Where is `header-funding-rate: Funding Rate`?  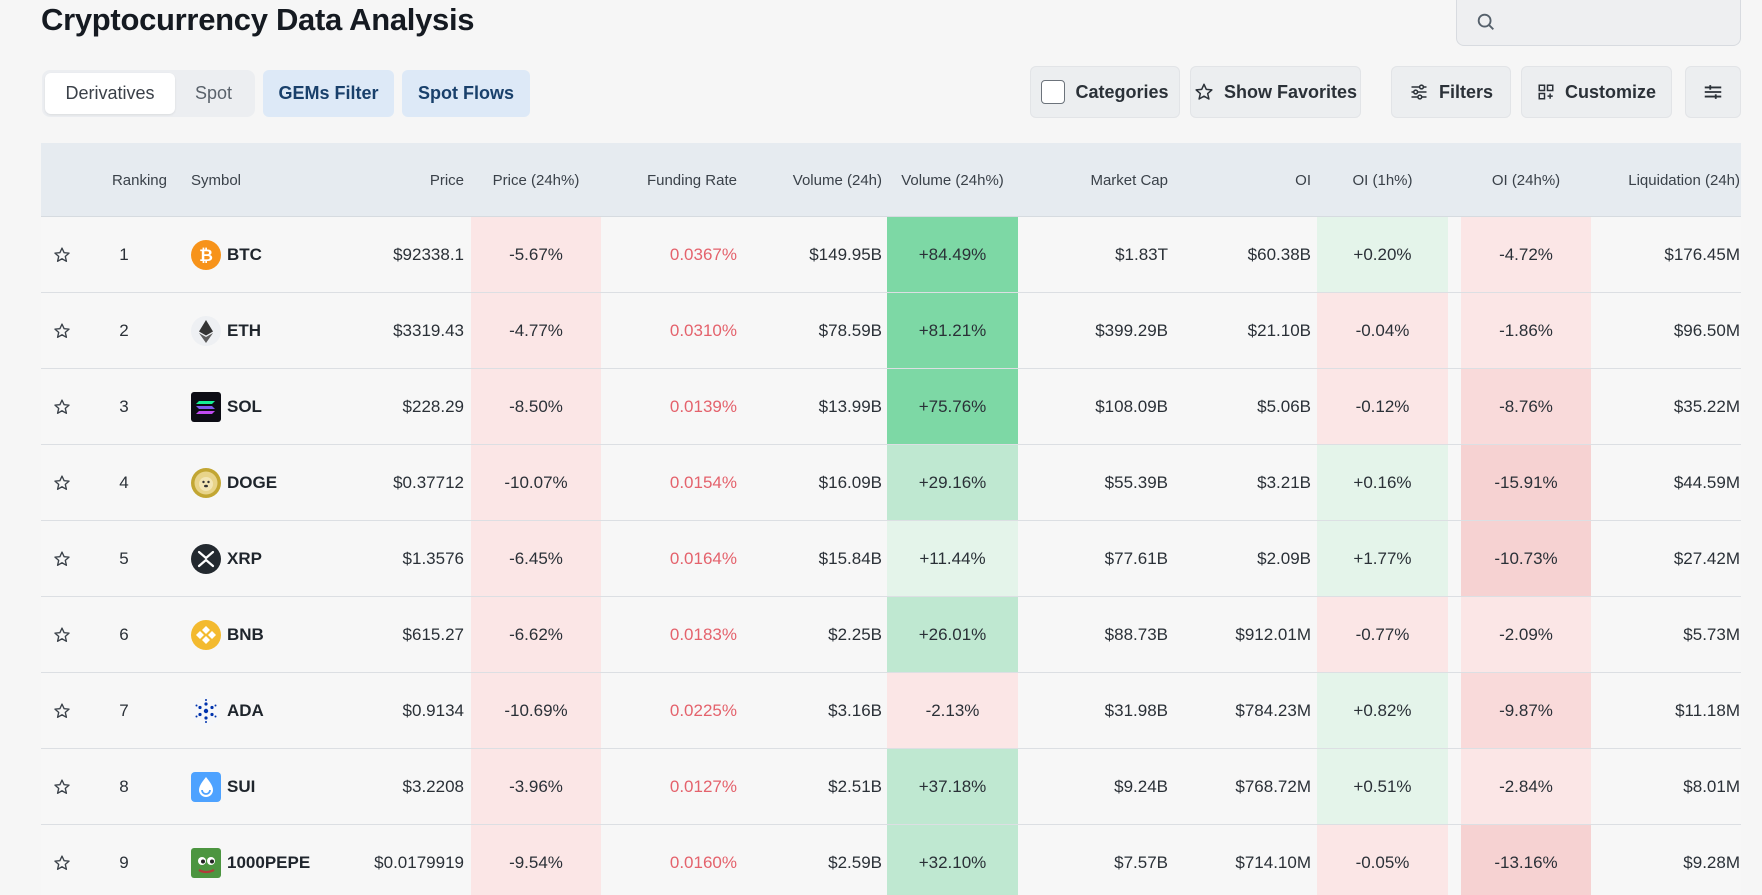 header-funding-rate: Funding Rate is located at coordinates (691, 180).